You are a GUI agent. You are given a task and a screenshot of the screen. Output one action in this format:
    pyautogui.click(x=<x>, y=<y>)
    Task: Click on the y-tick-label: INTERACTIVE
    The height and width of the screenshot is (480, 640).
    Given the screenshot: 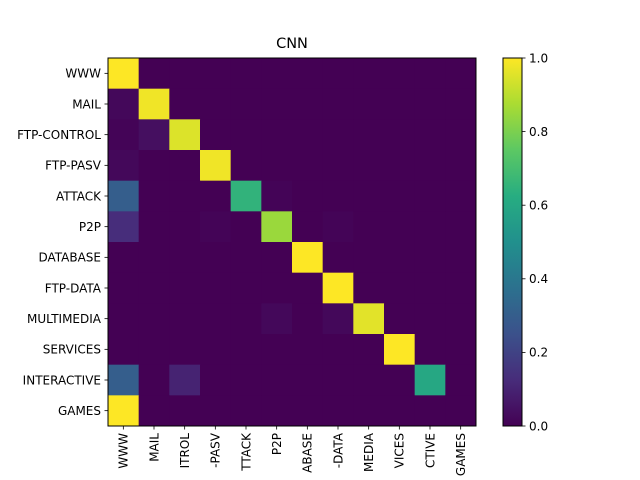 What is the action you would take?
    pyautogui.click(x=62, y=380)
    